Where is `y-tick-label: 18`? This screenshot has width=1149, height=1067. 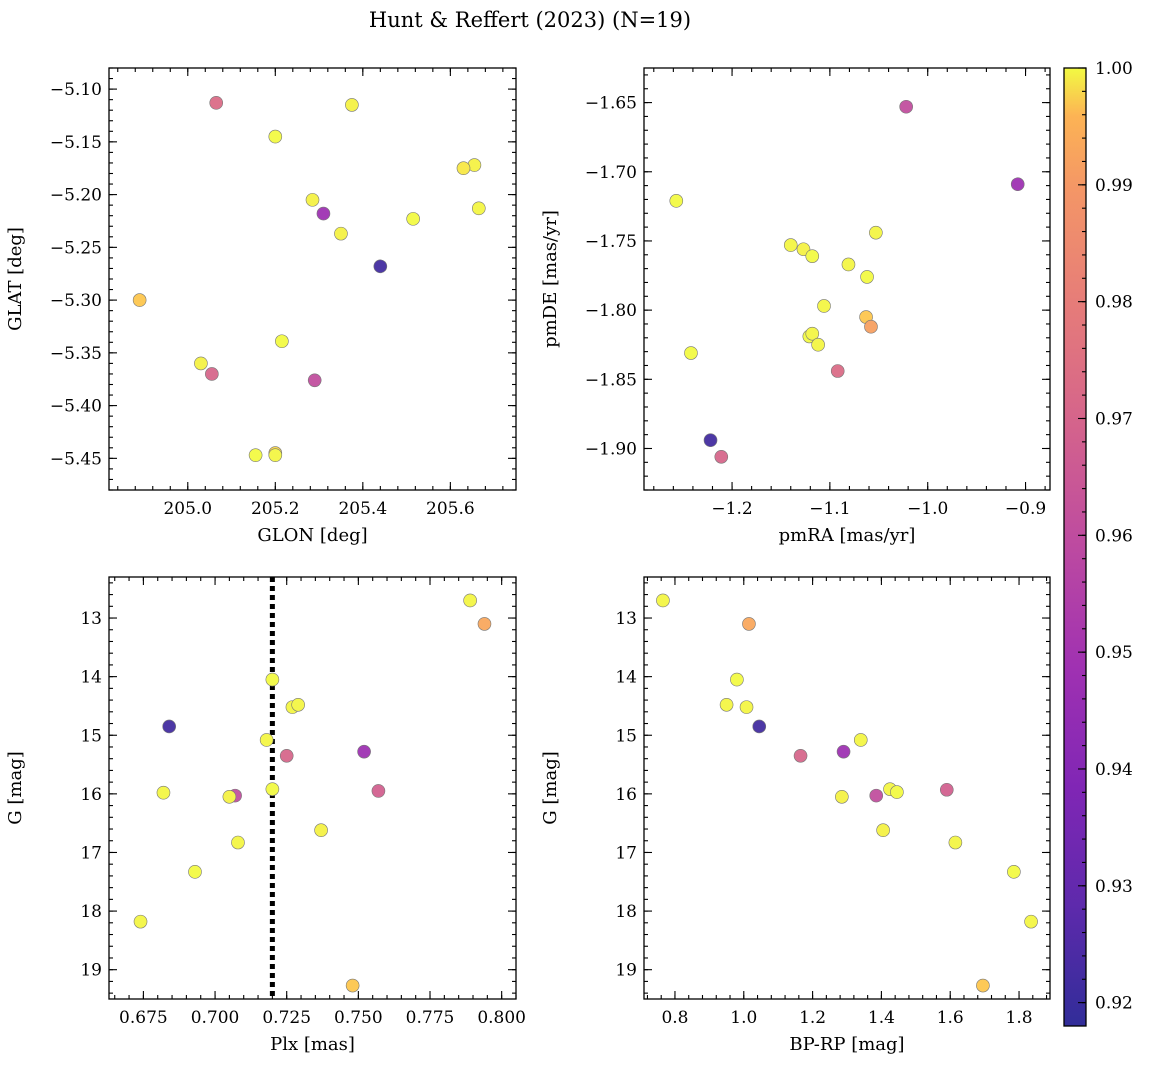
y-tick-label: 18 is located at coordinates (91, 912).